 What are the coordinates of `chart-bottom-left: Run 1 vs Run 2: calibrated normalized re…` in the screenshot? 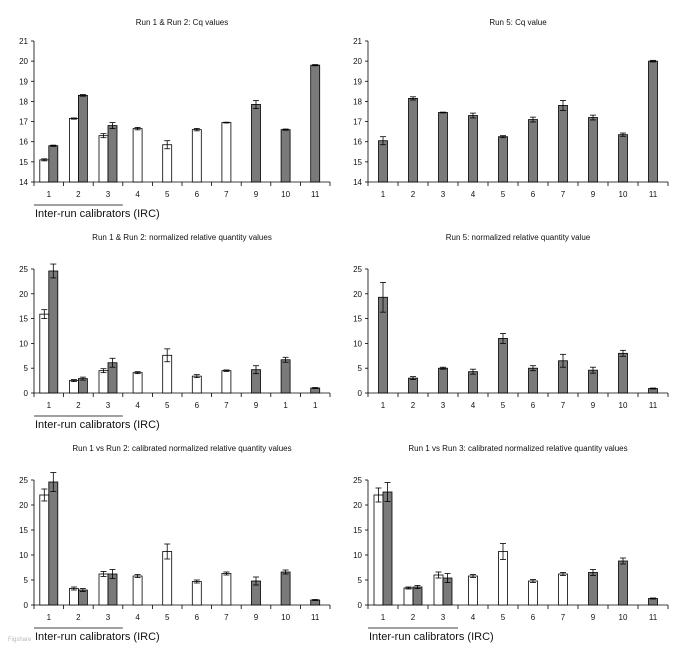 It's located at (175, 543).